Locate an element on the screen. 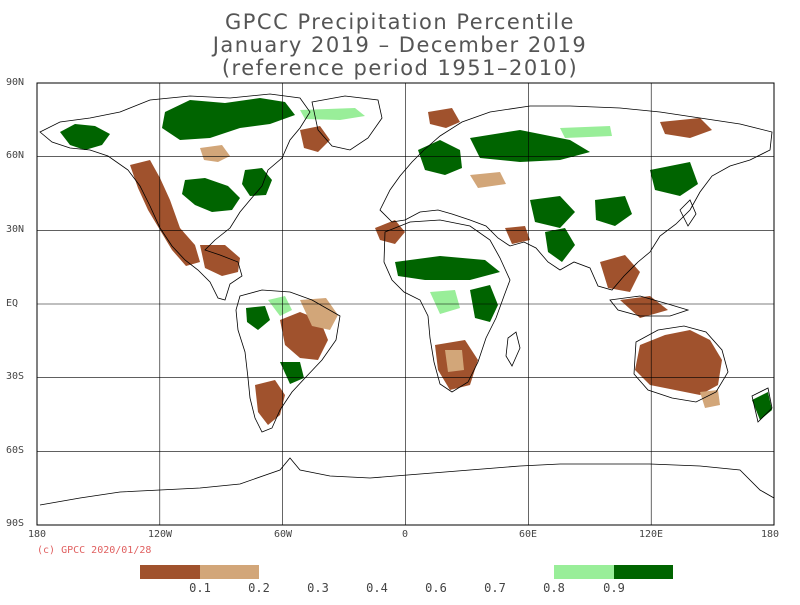 This screenshot has height=605, width=800. region-europe-wet is located at coordinates (440, 157).